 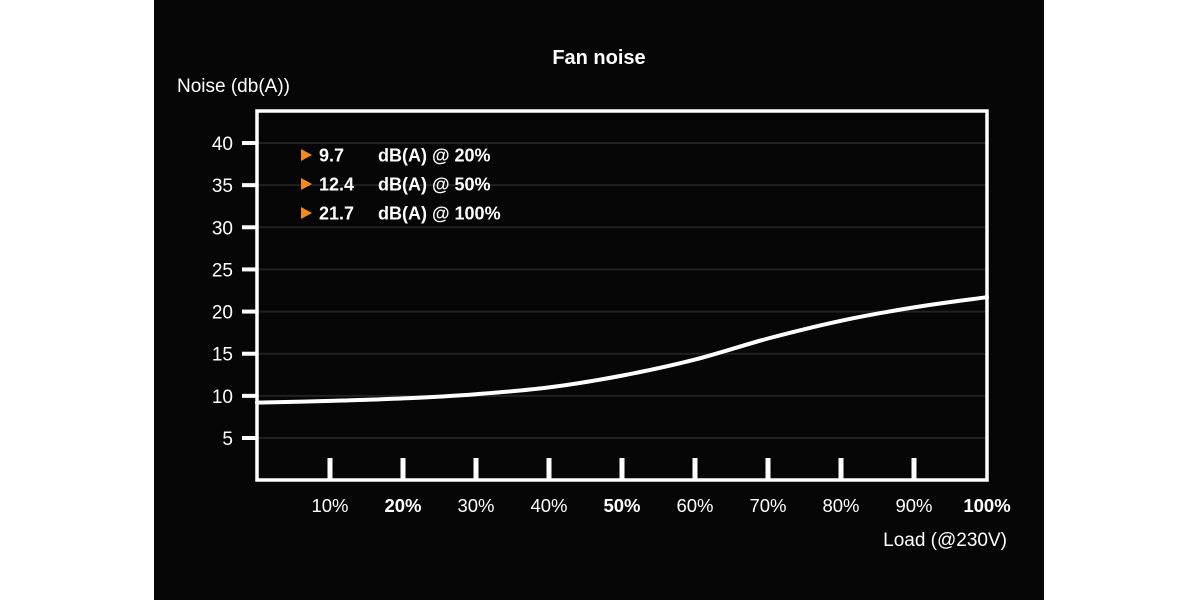 I want to click on legend-label: dB(A) @ 100%, so click(x=439, y=214).